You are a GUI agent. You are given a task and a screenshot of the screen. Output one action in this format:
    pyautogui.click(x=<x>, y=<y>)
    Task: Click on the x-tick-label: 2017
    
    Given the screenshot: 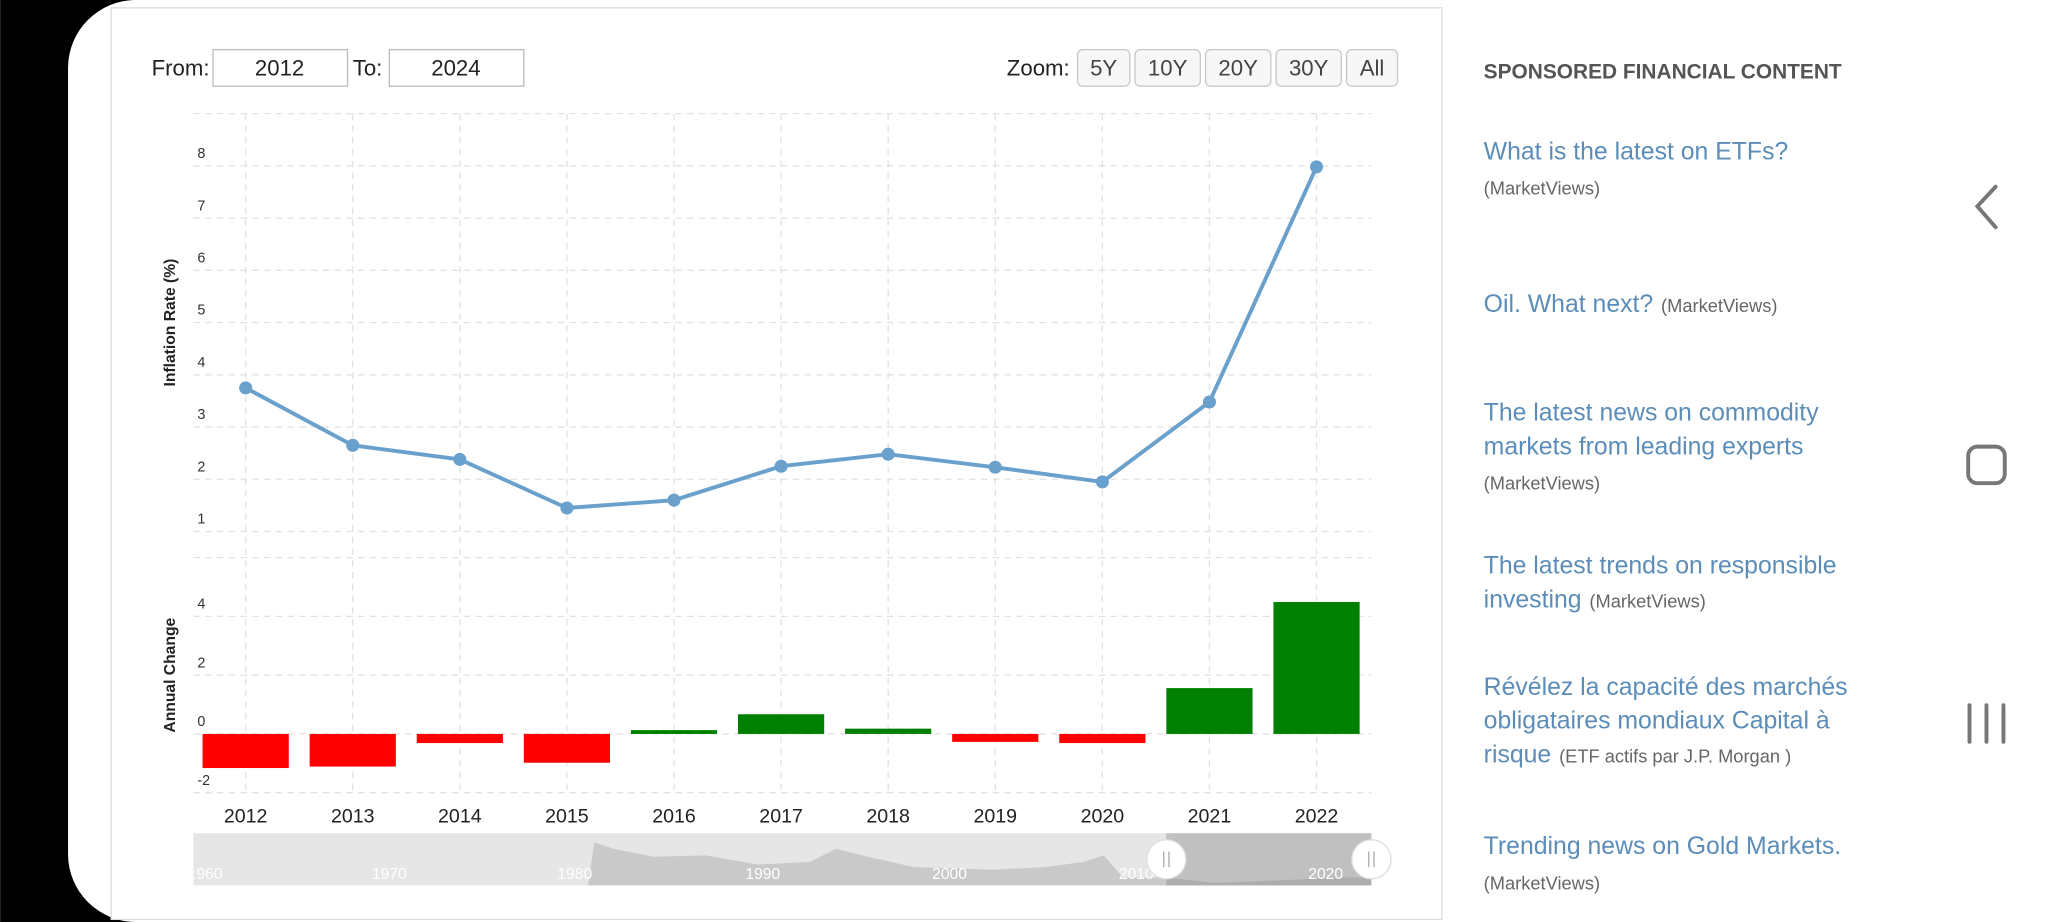 What is the action you would take?
    pyautogui.click(x=781, y=817)
    